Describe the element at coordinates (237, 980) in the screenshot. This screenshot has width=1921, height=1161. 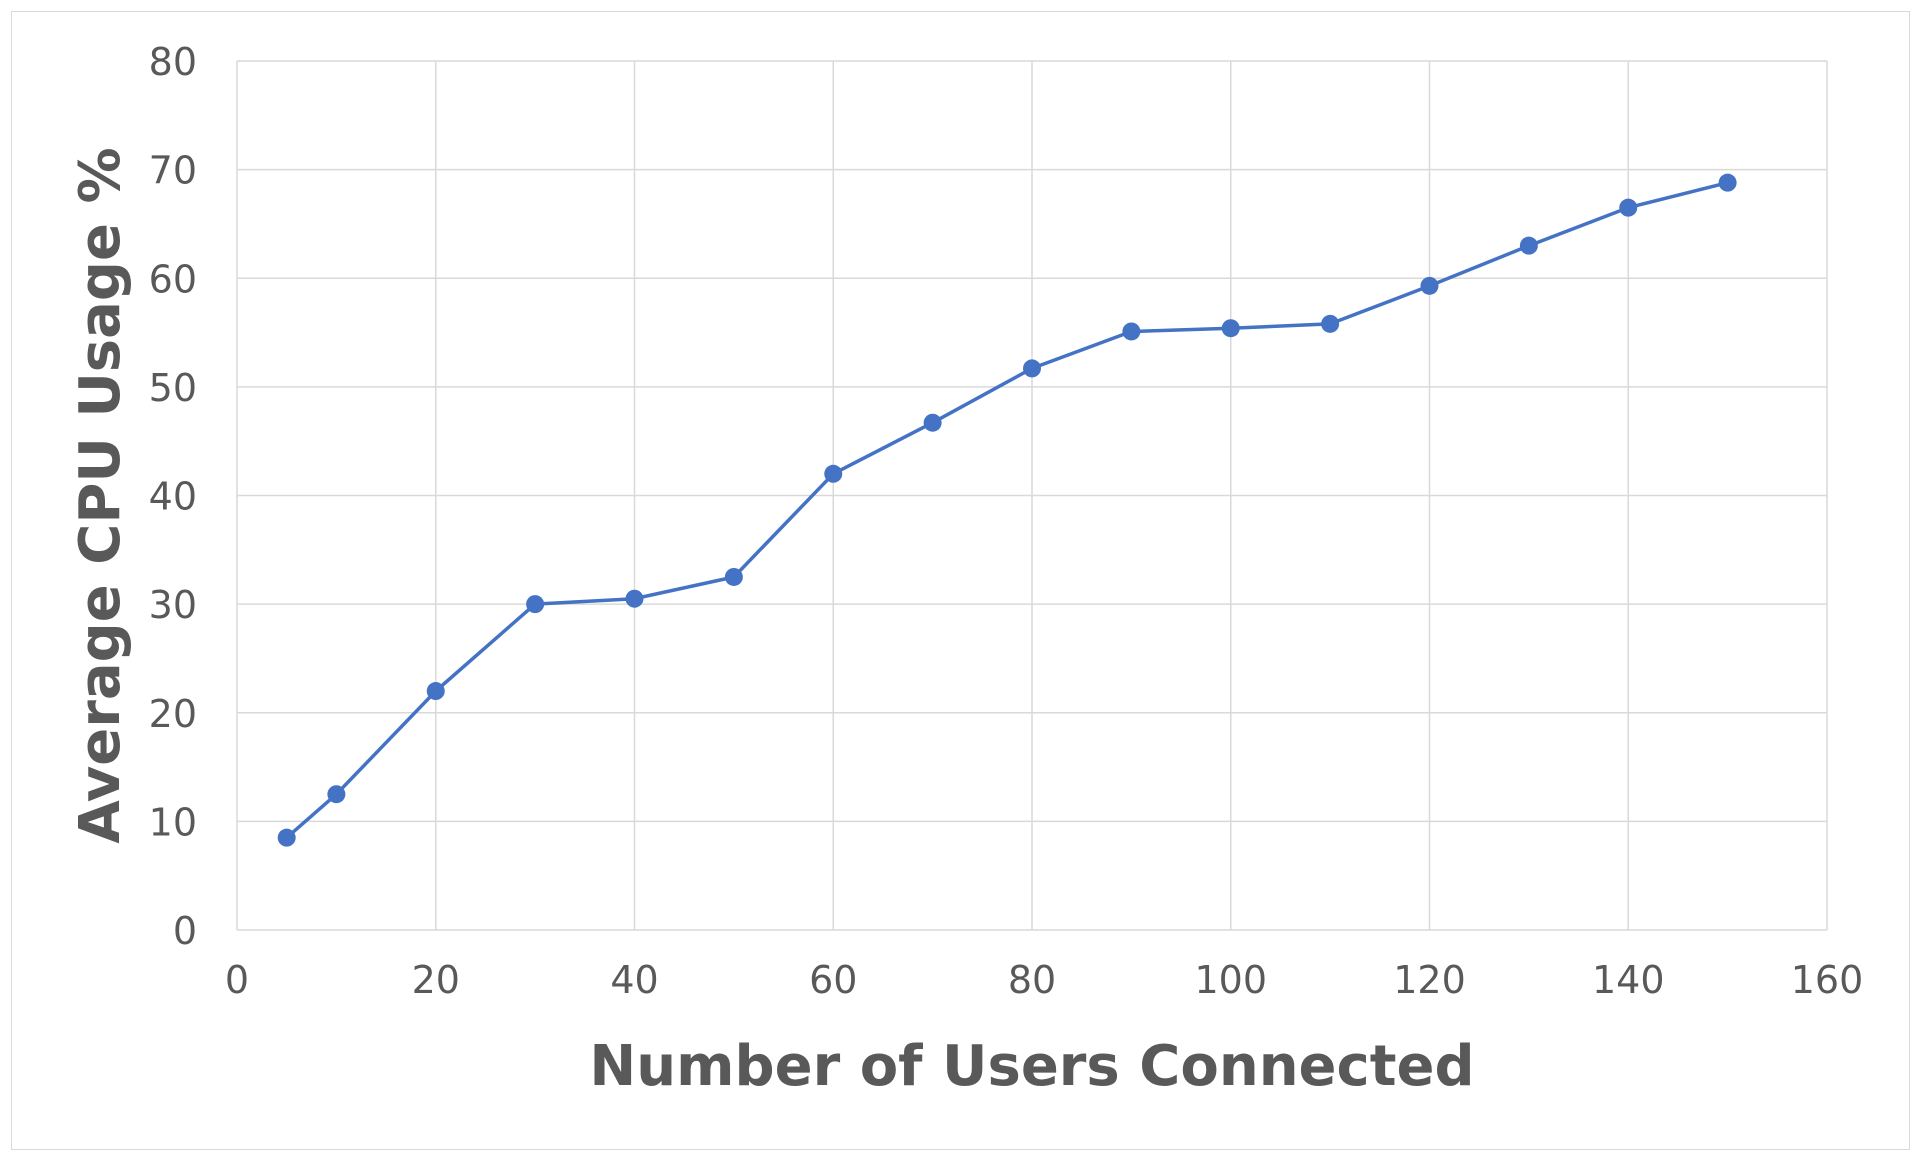
I see `x-tick-label-0: 0` at that location.